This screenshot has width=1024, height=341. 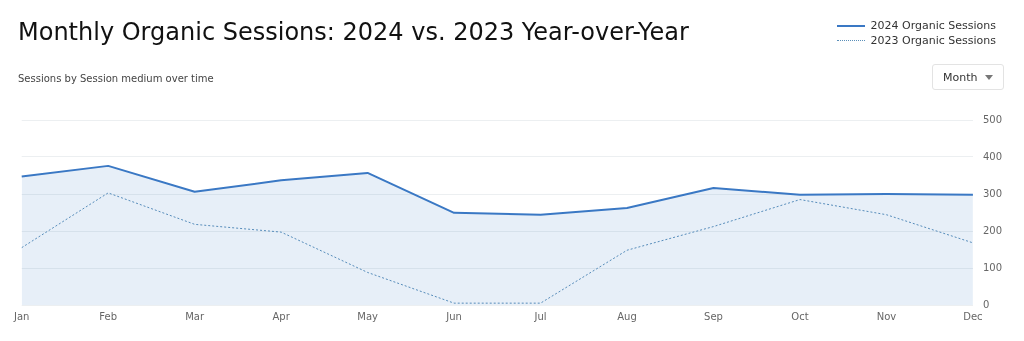 What do you see at coordinates (540, 316) in the screenshot?
I see `x-tick-label: Jul` at bounding box center [540, 316].